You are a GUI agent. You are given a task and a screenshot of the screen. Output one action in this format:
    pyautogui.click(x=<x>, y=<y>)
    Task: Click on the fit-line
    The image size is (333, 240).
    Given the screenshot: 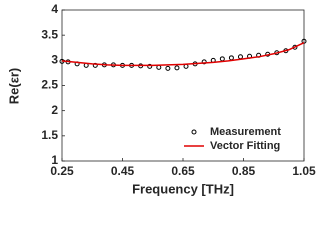 What is the action you would take?
    pyautogui.click(x=183, y=54)
    